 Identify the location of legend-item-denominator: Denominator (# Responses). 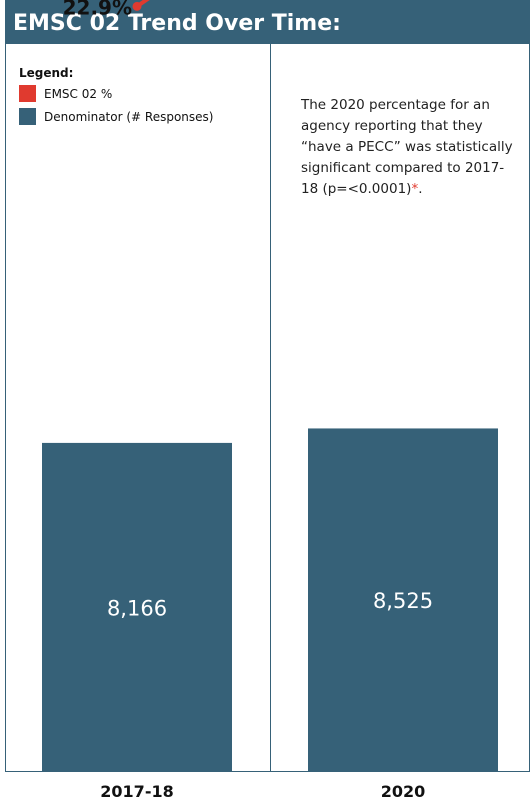
(116, 116).